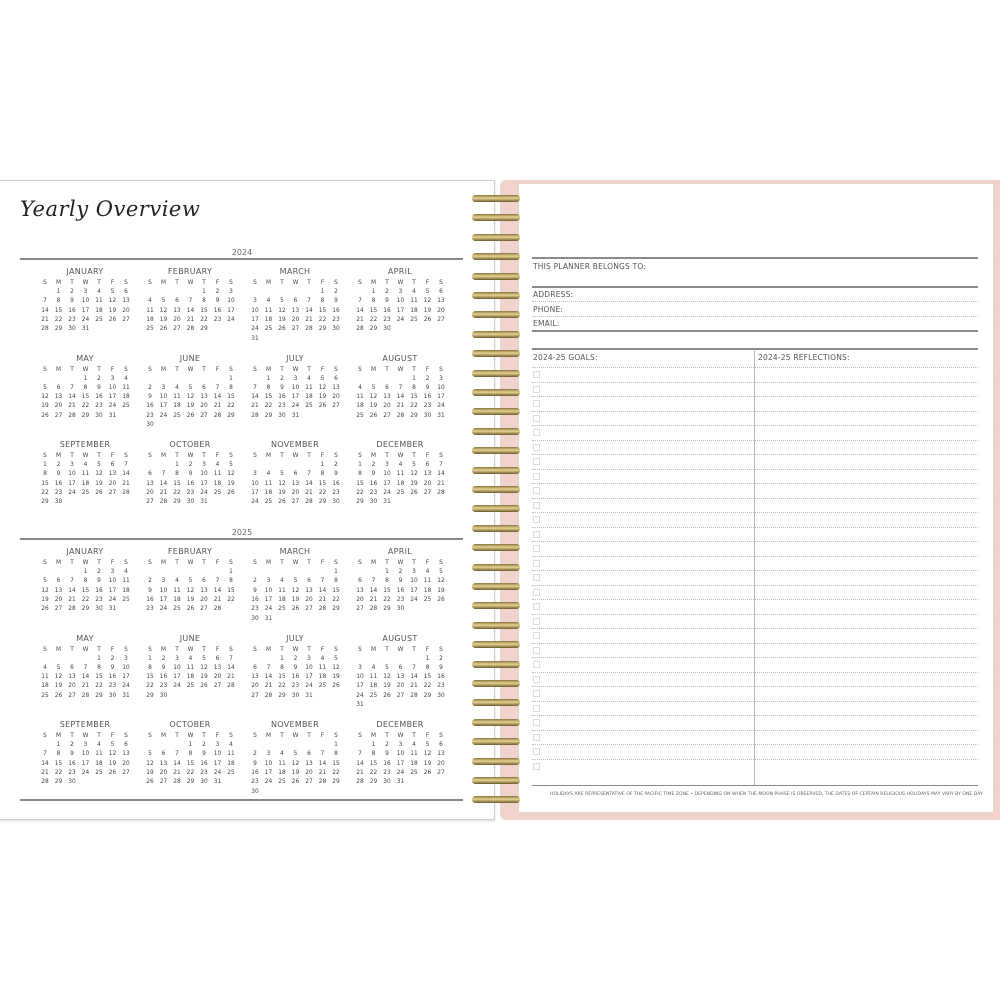 This screenshot has height=1000, width=1000. I want to click on address-line, so click(755, 301).